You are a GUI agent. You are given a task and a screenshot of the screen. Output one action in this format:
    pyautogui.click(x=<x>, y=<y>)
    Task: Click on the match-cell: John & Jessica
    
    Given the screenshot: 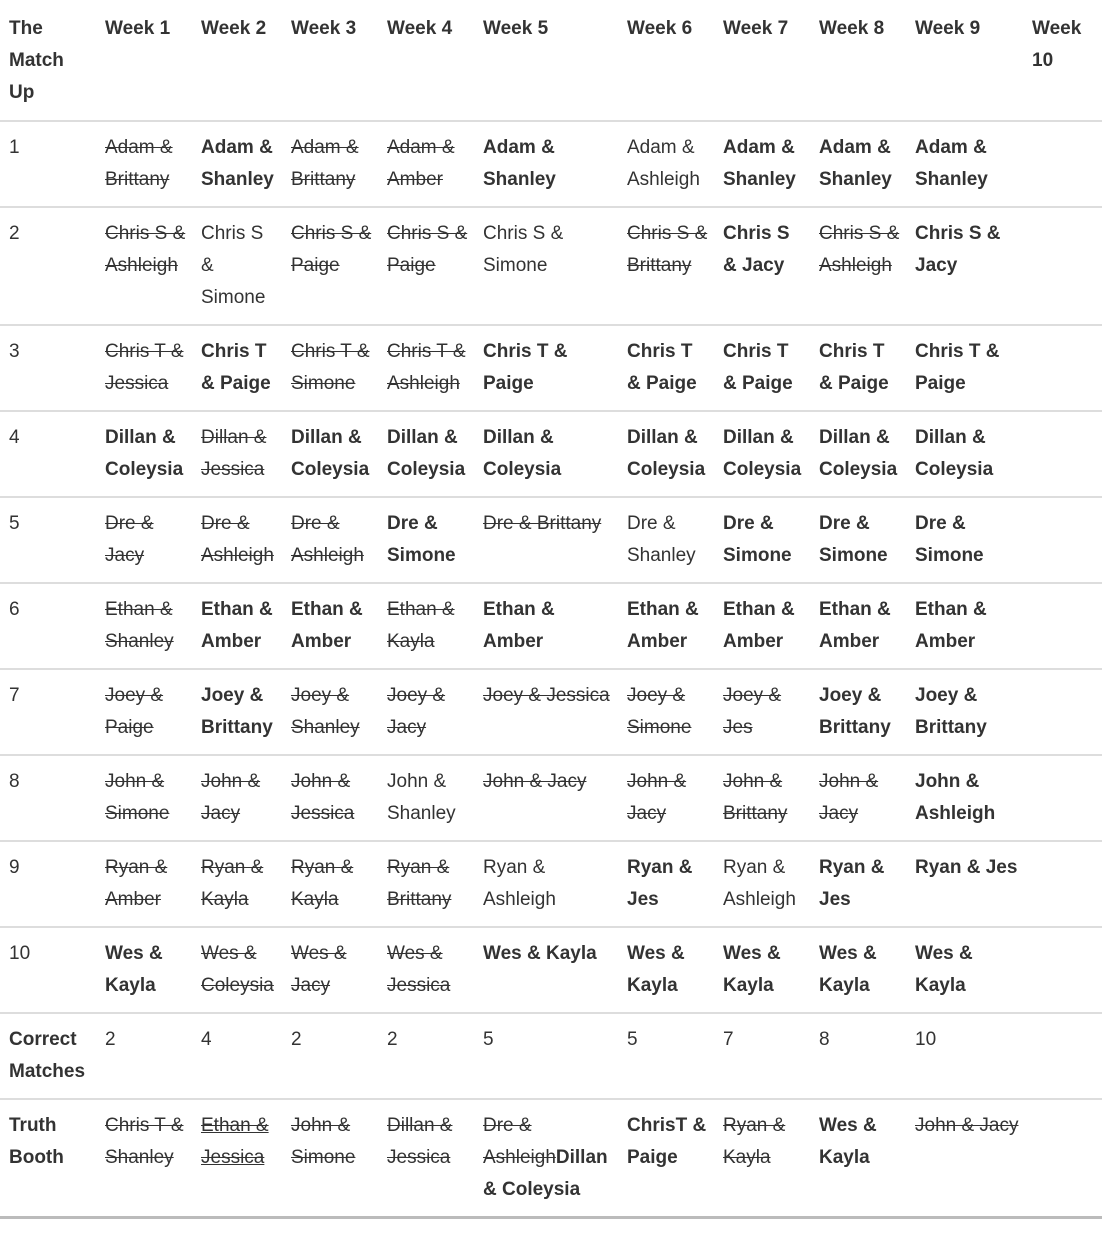 What is the action you would take?
    pyautogui.click(x=330, y=798)
    